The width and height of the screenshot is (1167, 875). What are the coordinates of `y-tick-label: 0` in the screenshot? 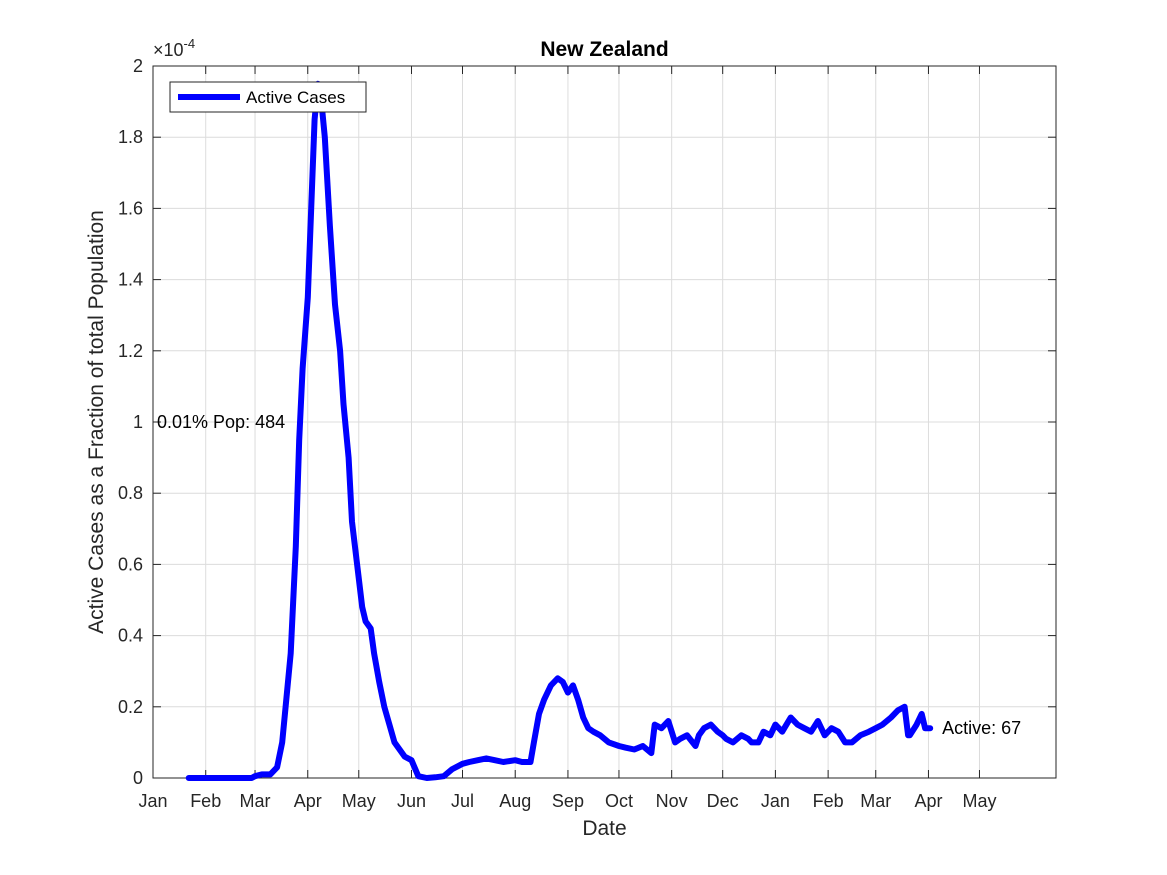 It's located at (138, 778).